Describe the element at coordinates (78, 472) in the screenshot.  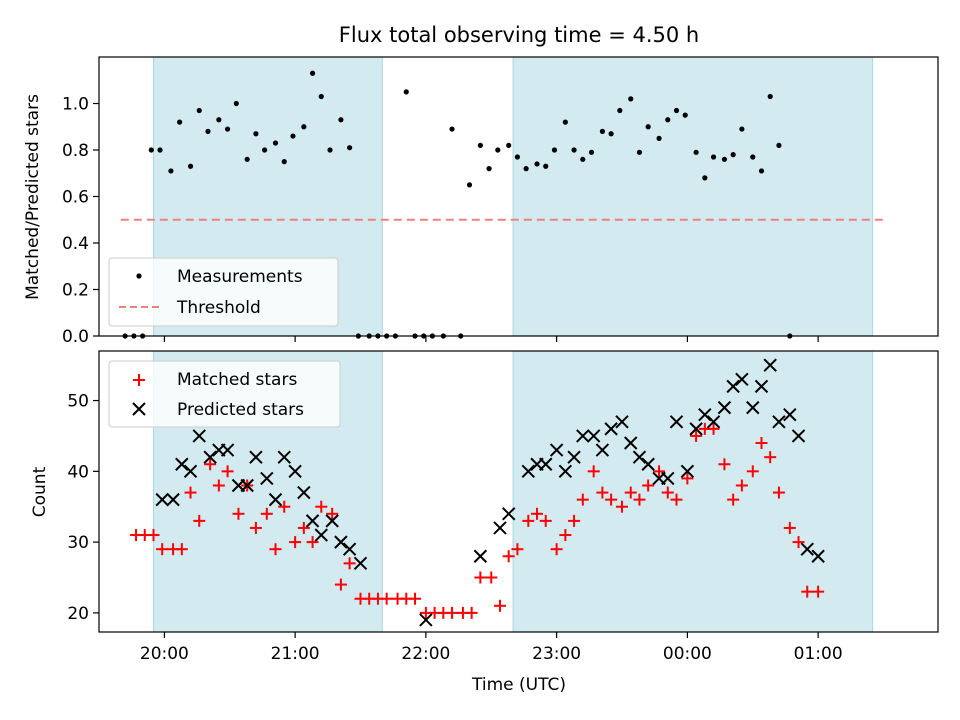
I see `bottom-y-tick-label: 40` at that location.